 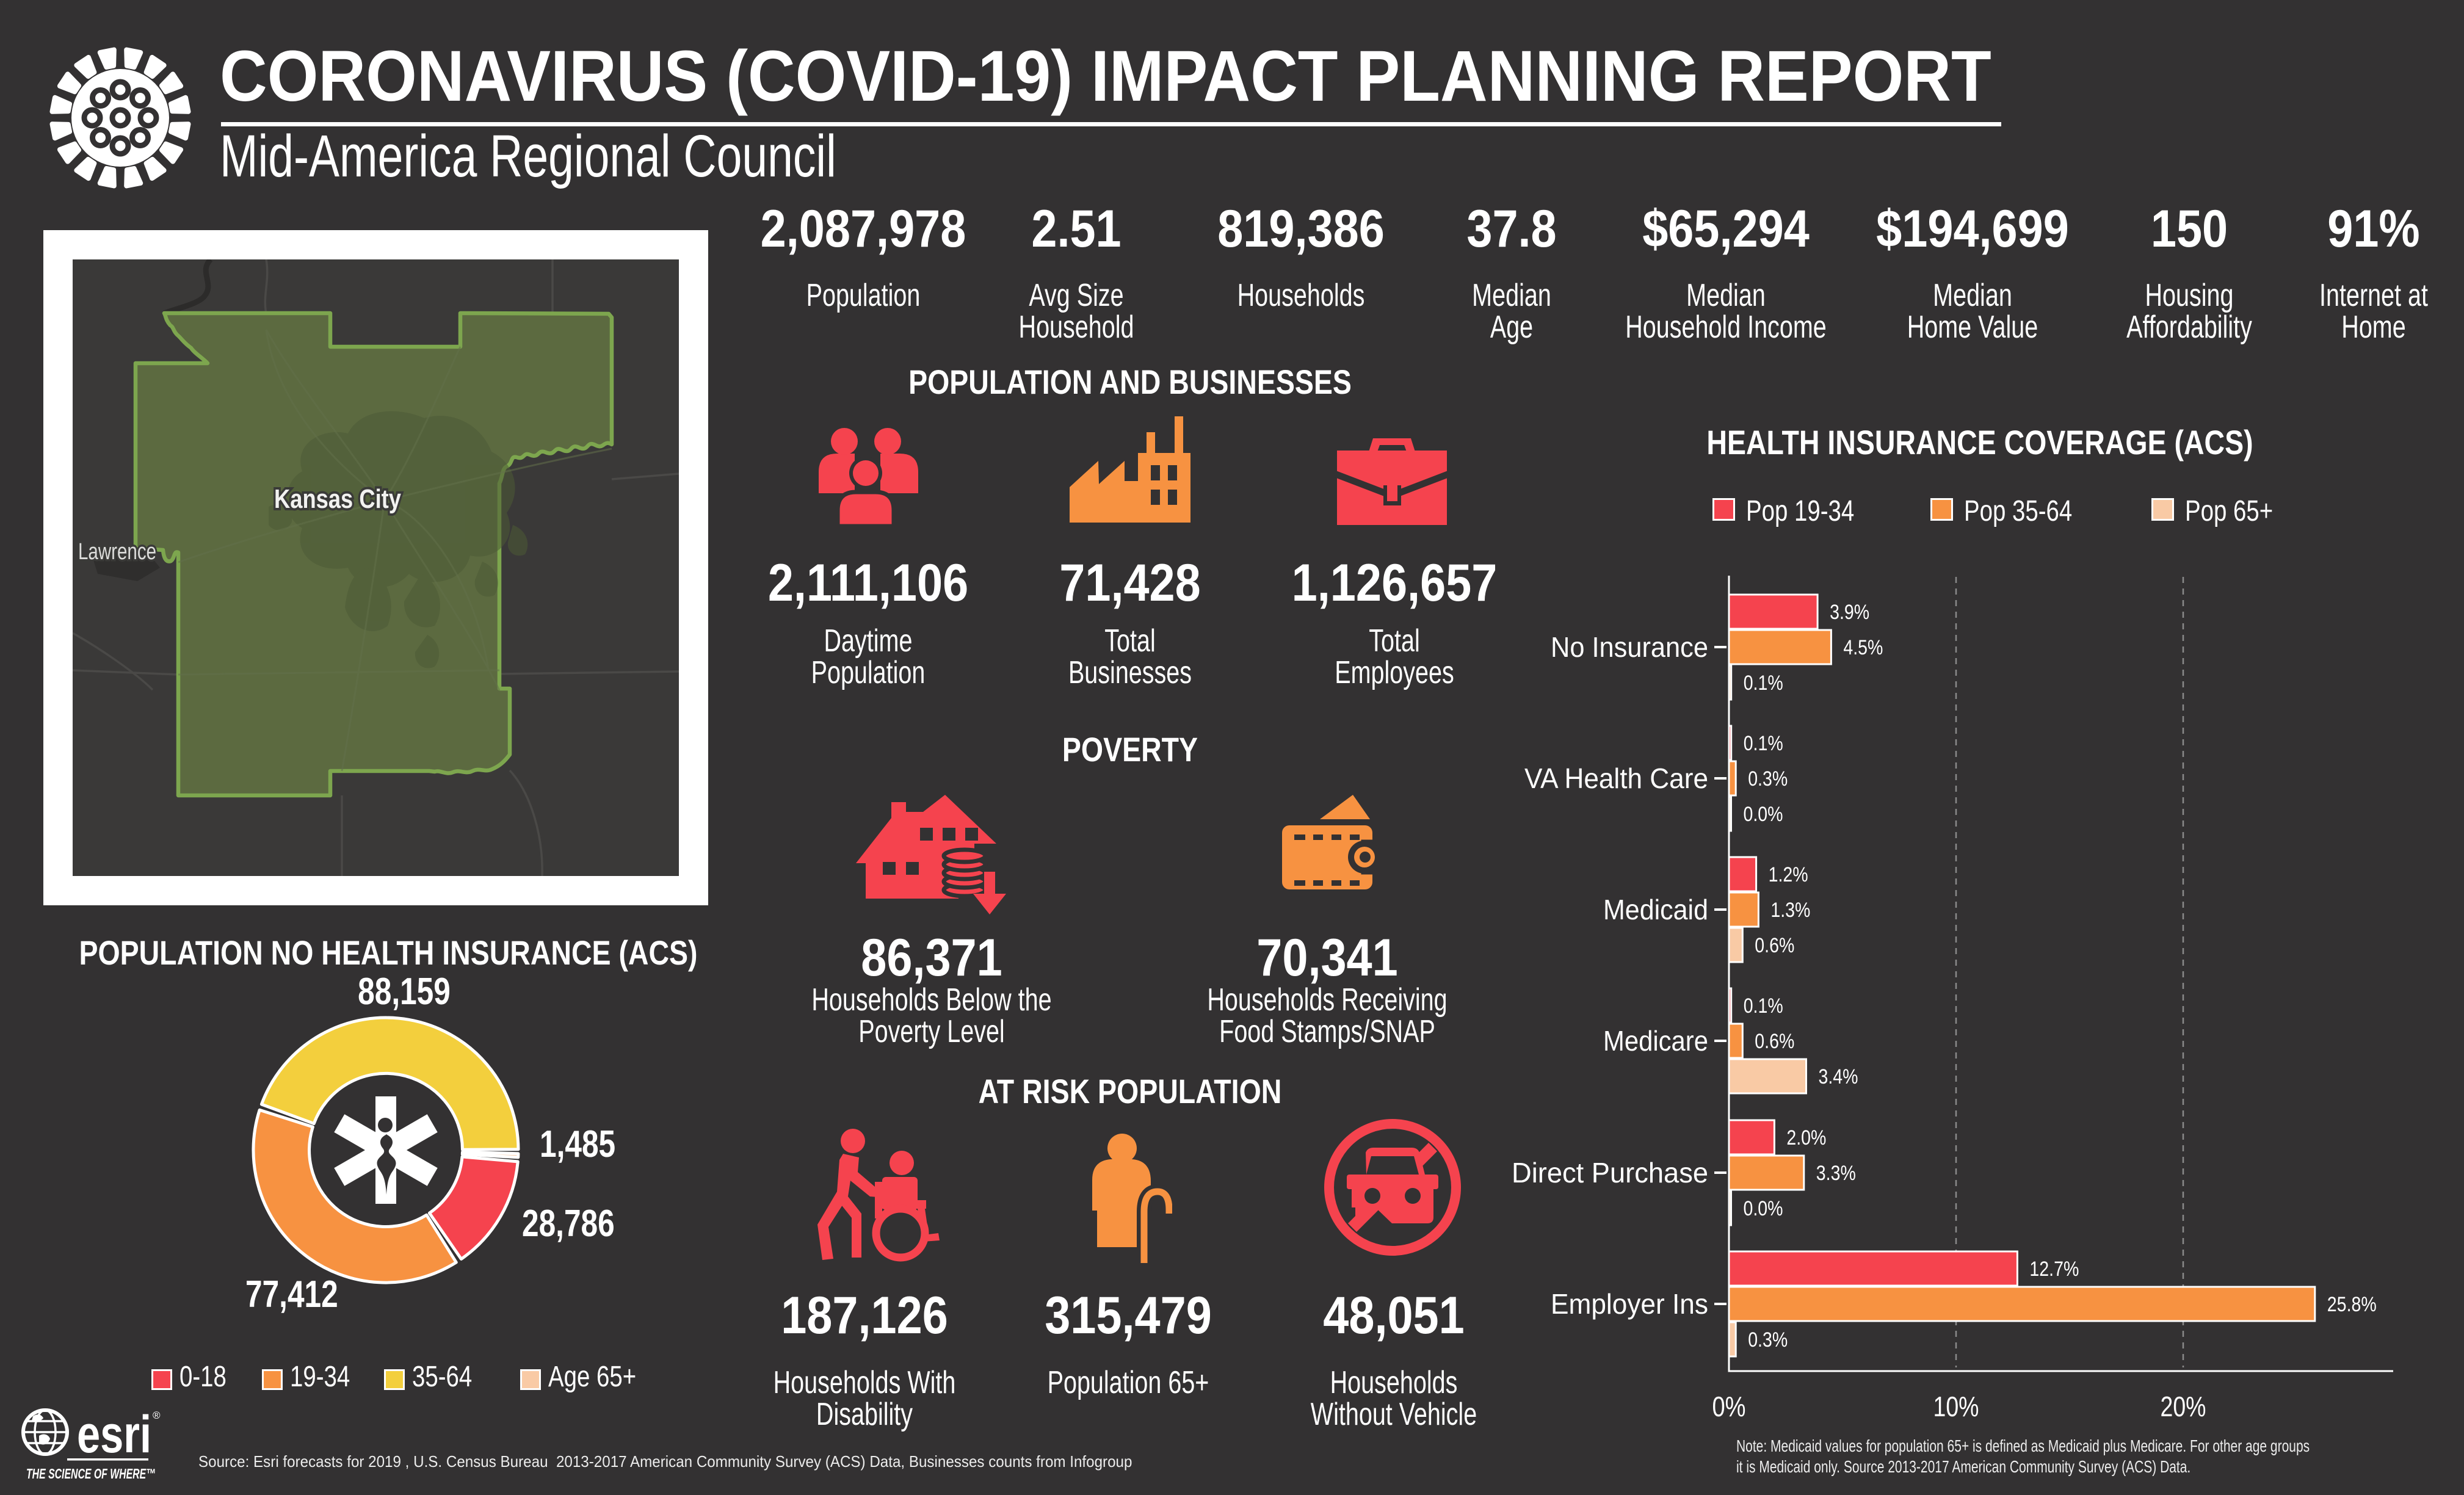 I want to click on svg-text: Lawrence, so click(x=117, y=552).